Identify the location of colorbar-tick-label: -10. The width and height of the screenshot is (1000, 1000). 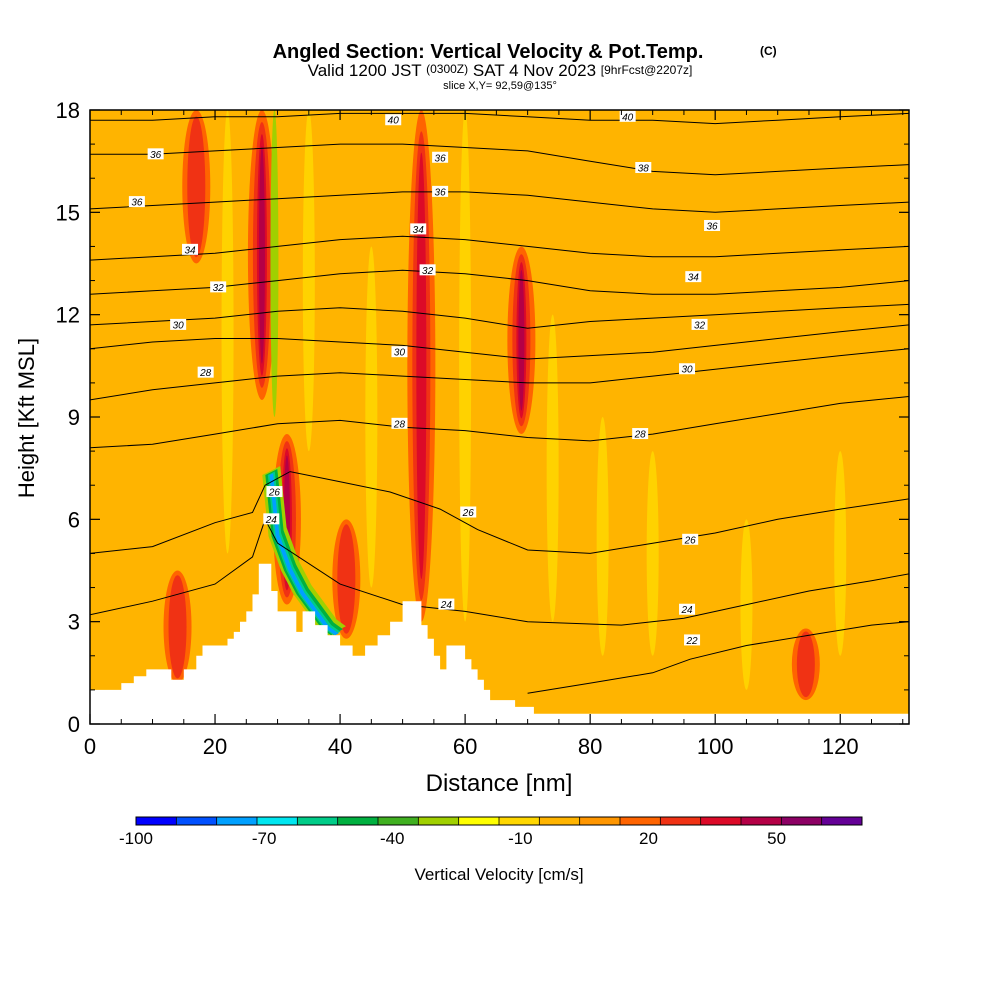
(520, 838).